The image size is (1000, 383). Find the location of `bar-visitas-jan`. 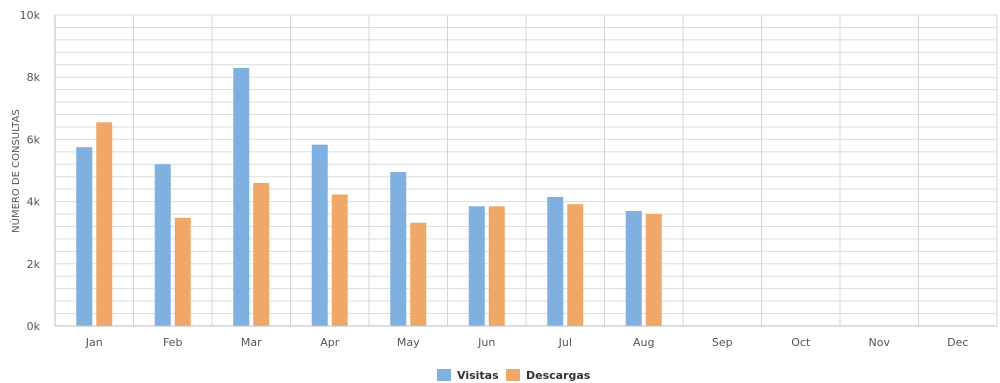

bar-visitas-jan is located at coordinates (84, 236).